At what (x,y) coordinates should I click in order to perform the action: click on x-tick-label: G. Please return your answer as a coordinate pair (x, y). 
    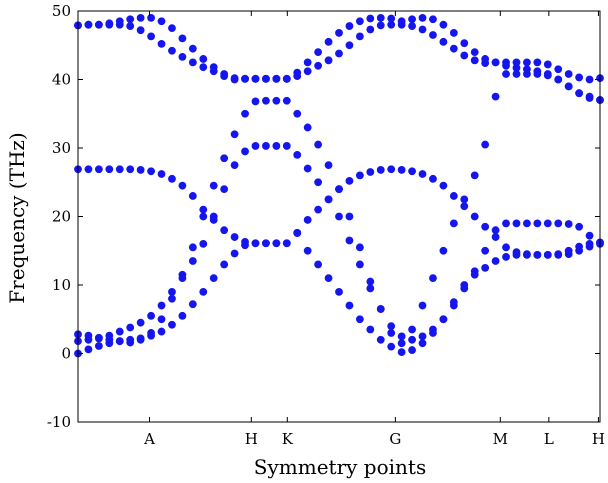
    Looking at the image, I should click on (395, 439).